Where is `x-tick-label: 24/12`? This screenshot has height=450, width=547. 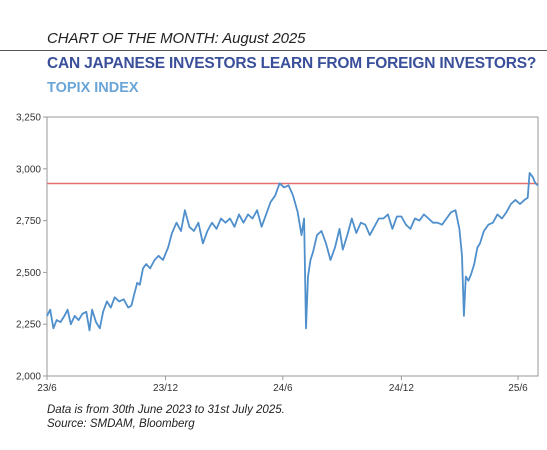
x-tick-label: 24/12 is located at coordinates (401, 388).